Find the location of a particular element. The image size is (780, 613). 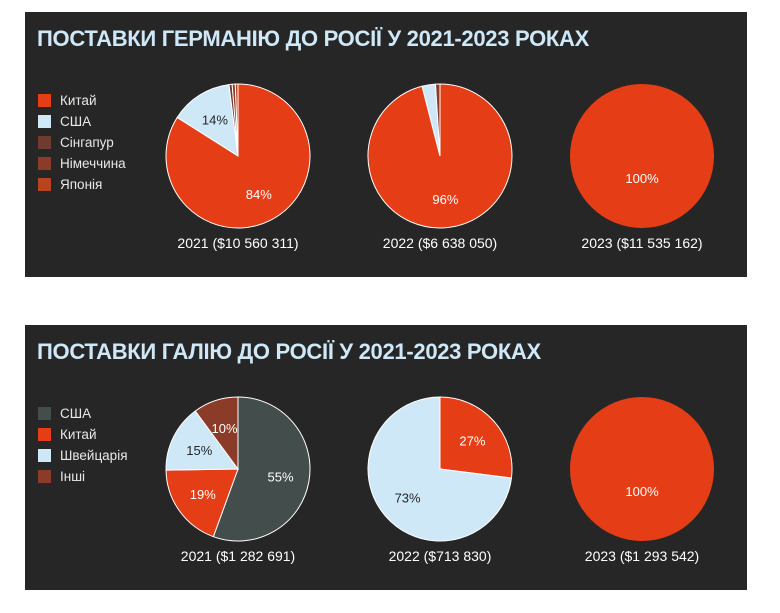

pie-slice-germany is located at coordinates (437, 120).